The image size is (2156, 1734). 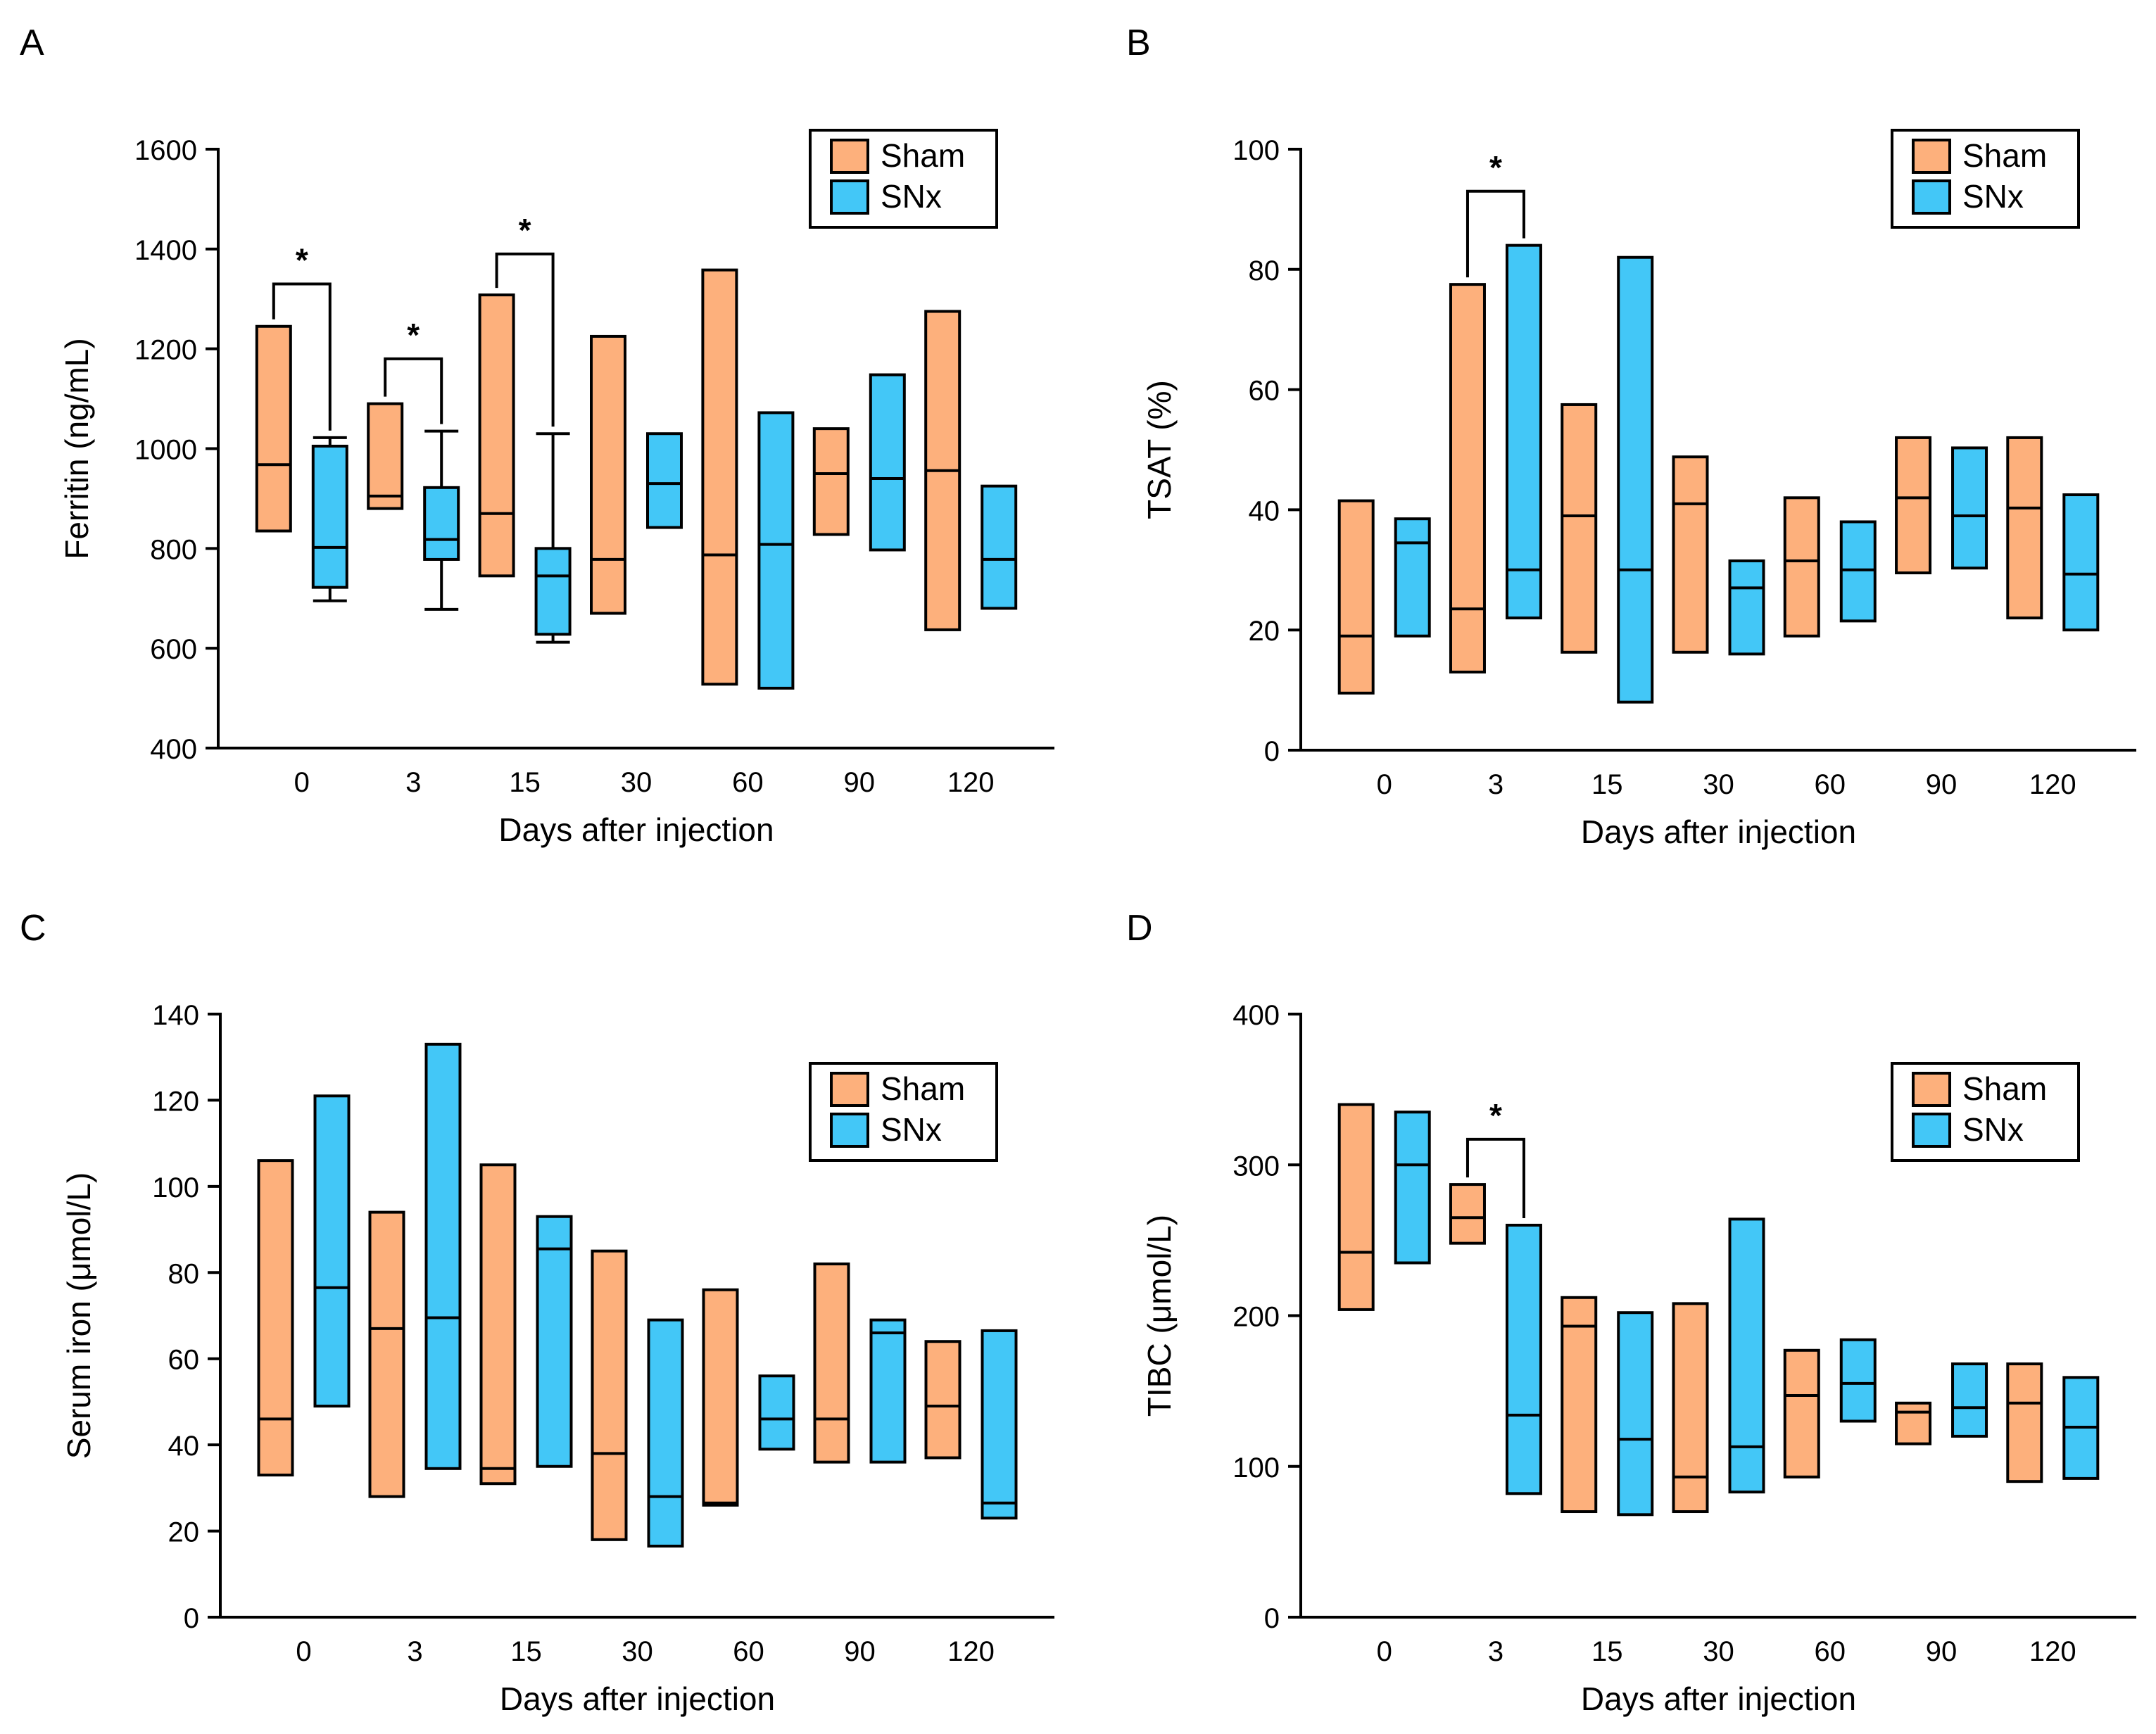 I want to click on y-tick-label: 800, so click(x=174, y=550).